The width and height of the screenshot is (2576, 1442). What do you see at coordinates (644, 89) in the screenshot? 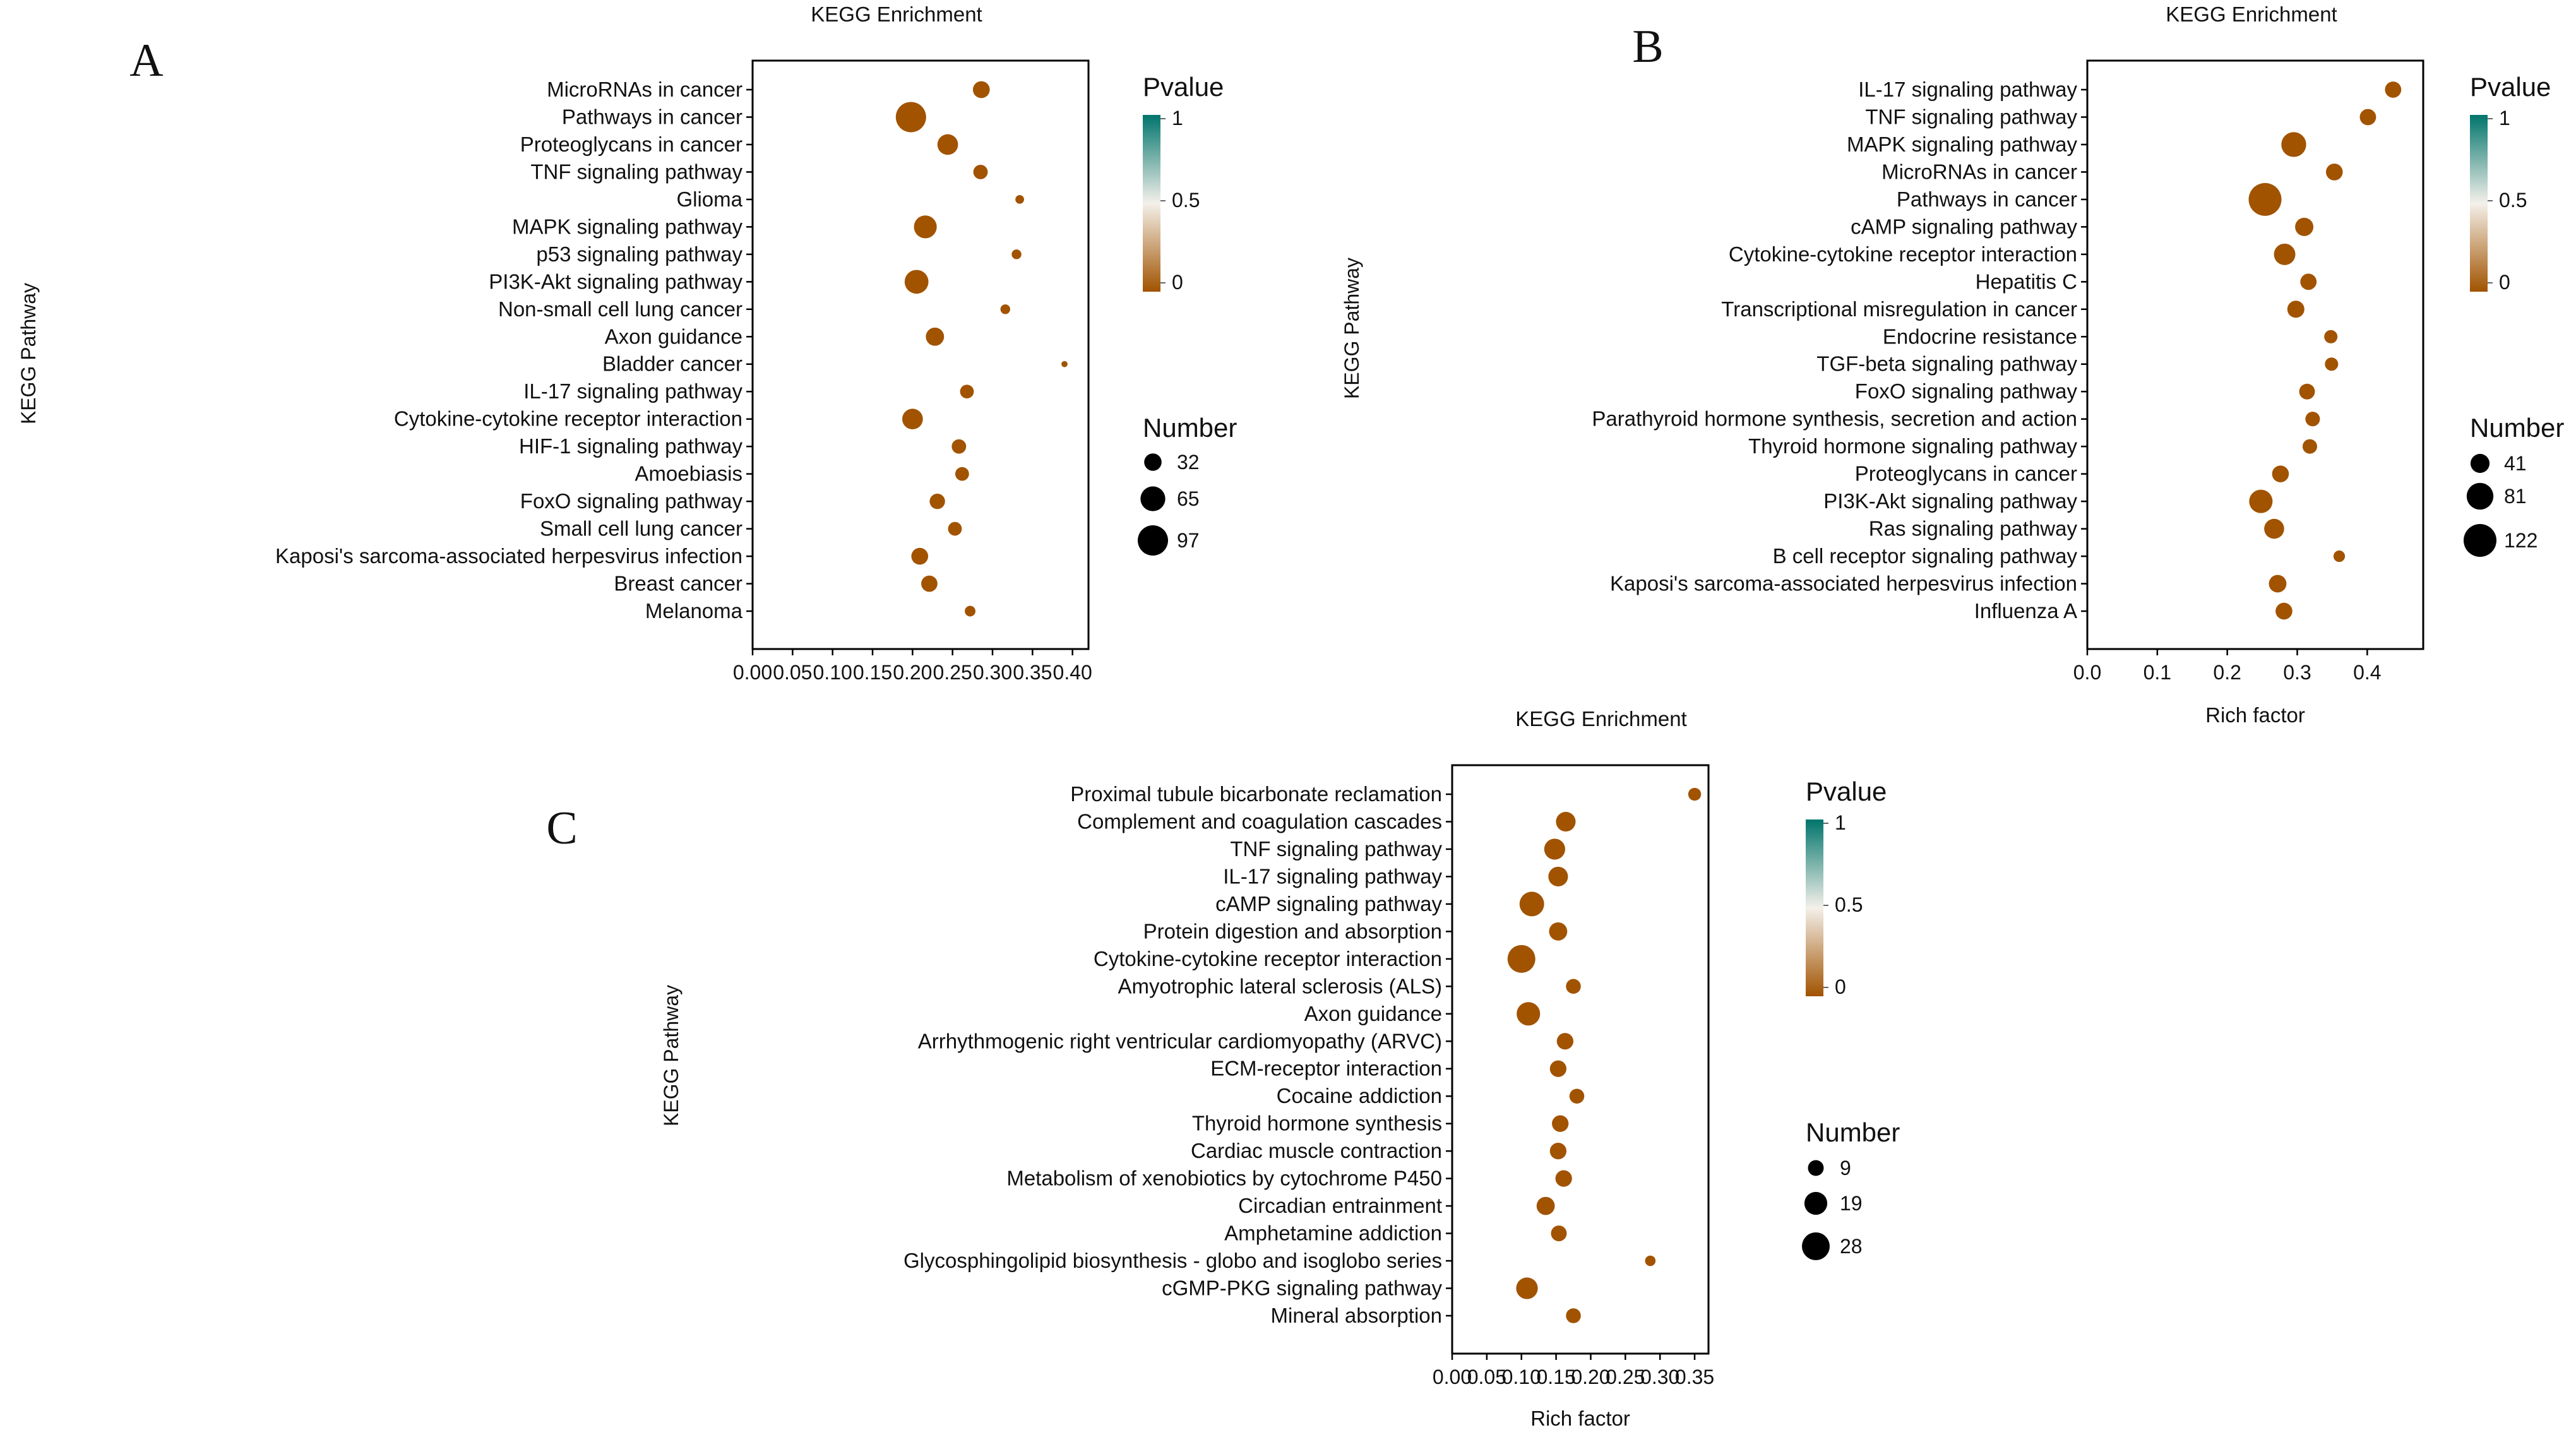
I see `category-label: MicroRNAs in cancer` at bounding box center [644, 89].